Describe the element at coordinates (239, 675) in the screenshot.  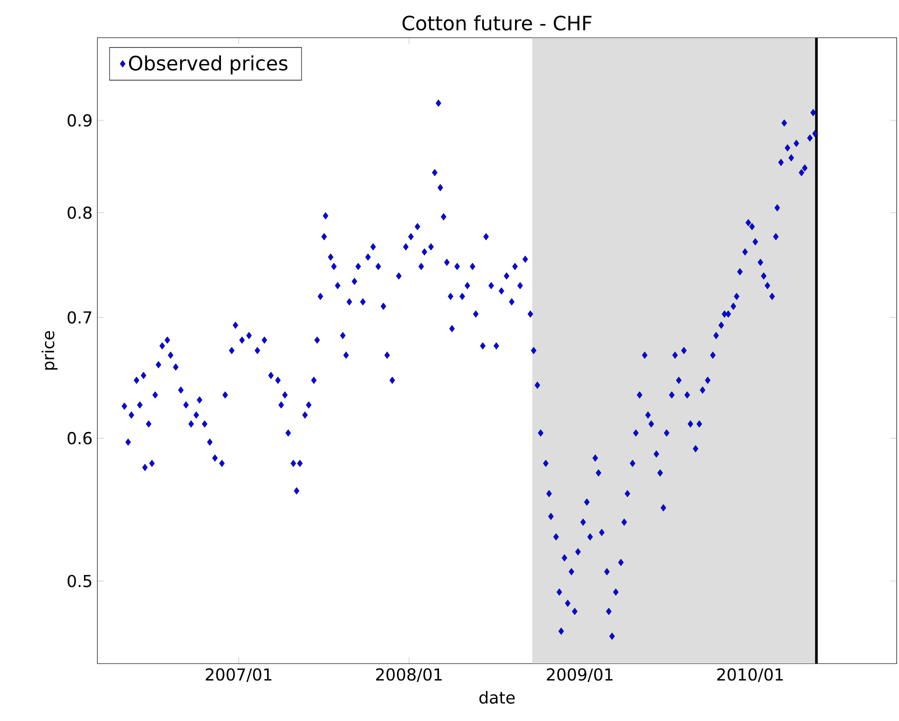
I see `x-tick-label: 2007/01` at that location.